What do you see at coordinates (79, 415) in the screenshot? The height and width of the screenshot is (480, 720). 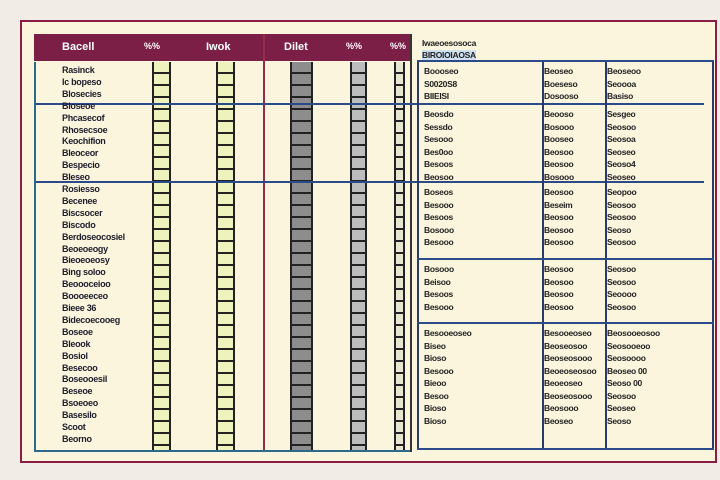 I see `row-label: Basesilo` at bounding box center [79, 415].